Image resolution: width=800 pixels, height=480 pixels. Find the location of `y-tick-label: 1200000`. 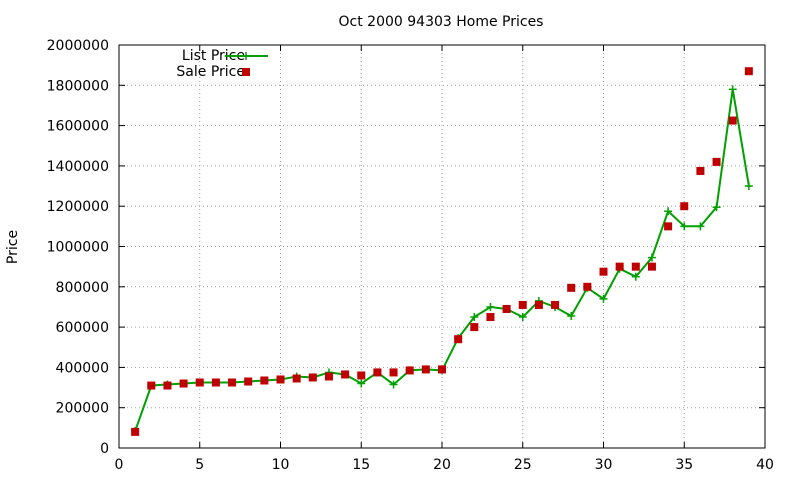

y-tick-label: 1200000 is located at coordinates (78, 207).